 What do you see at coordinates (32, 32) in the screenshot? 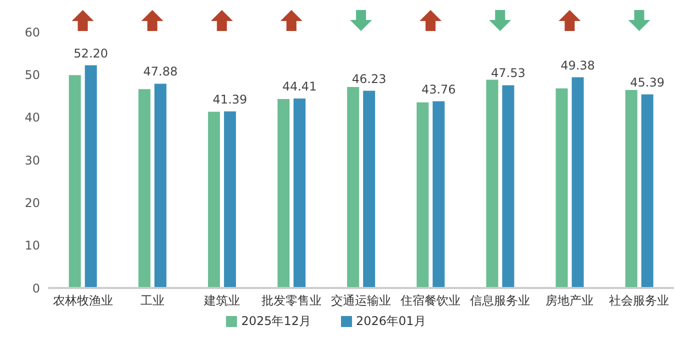
I see `y-tick-label: 60` at bounding box center [32, 32].